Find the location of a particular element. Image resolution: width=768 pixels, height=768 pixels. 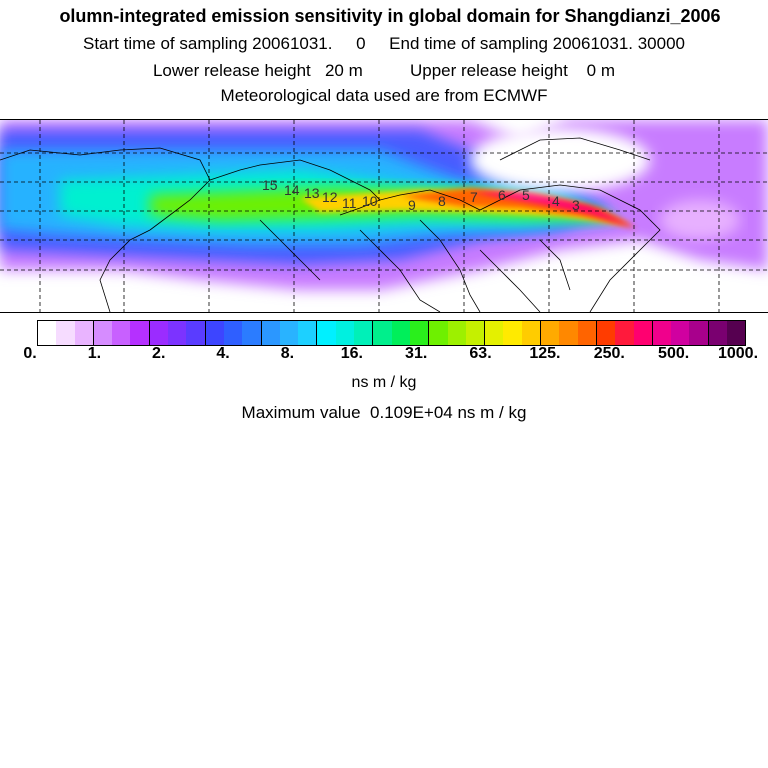

trajectory-day-label: 13 is located at coordinates (312, 193).